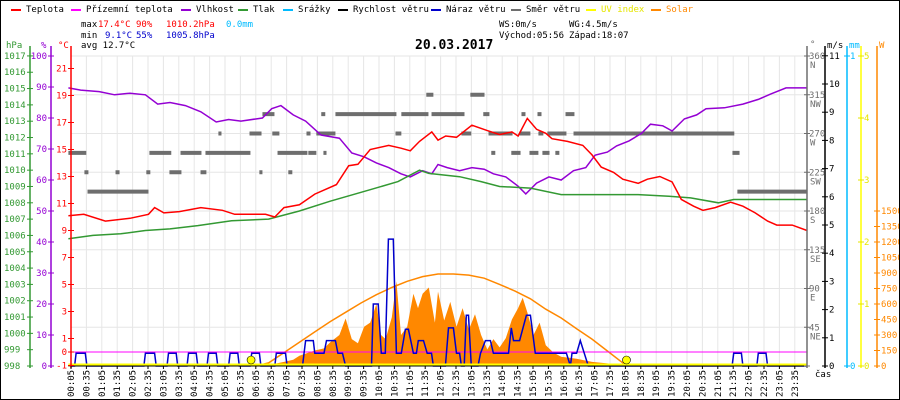 The width and height of the screenshot is (900, 400). Describe the element at coordinates (45, 10) in the screenshot. I see `legend-label: Teplota` at that location.